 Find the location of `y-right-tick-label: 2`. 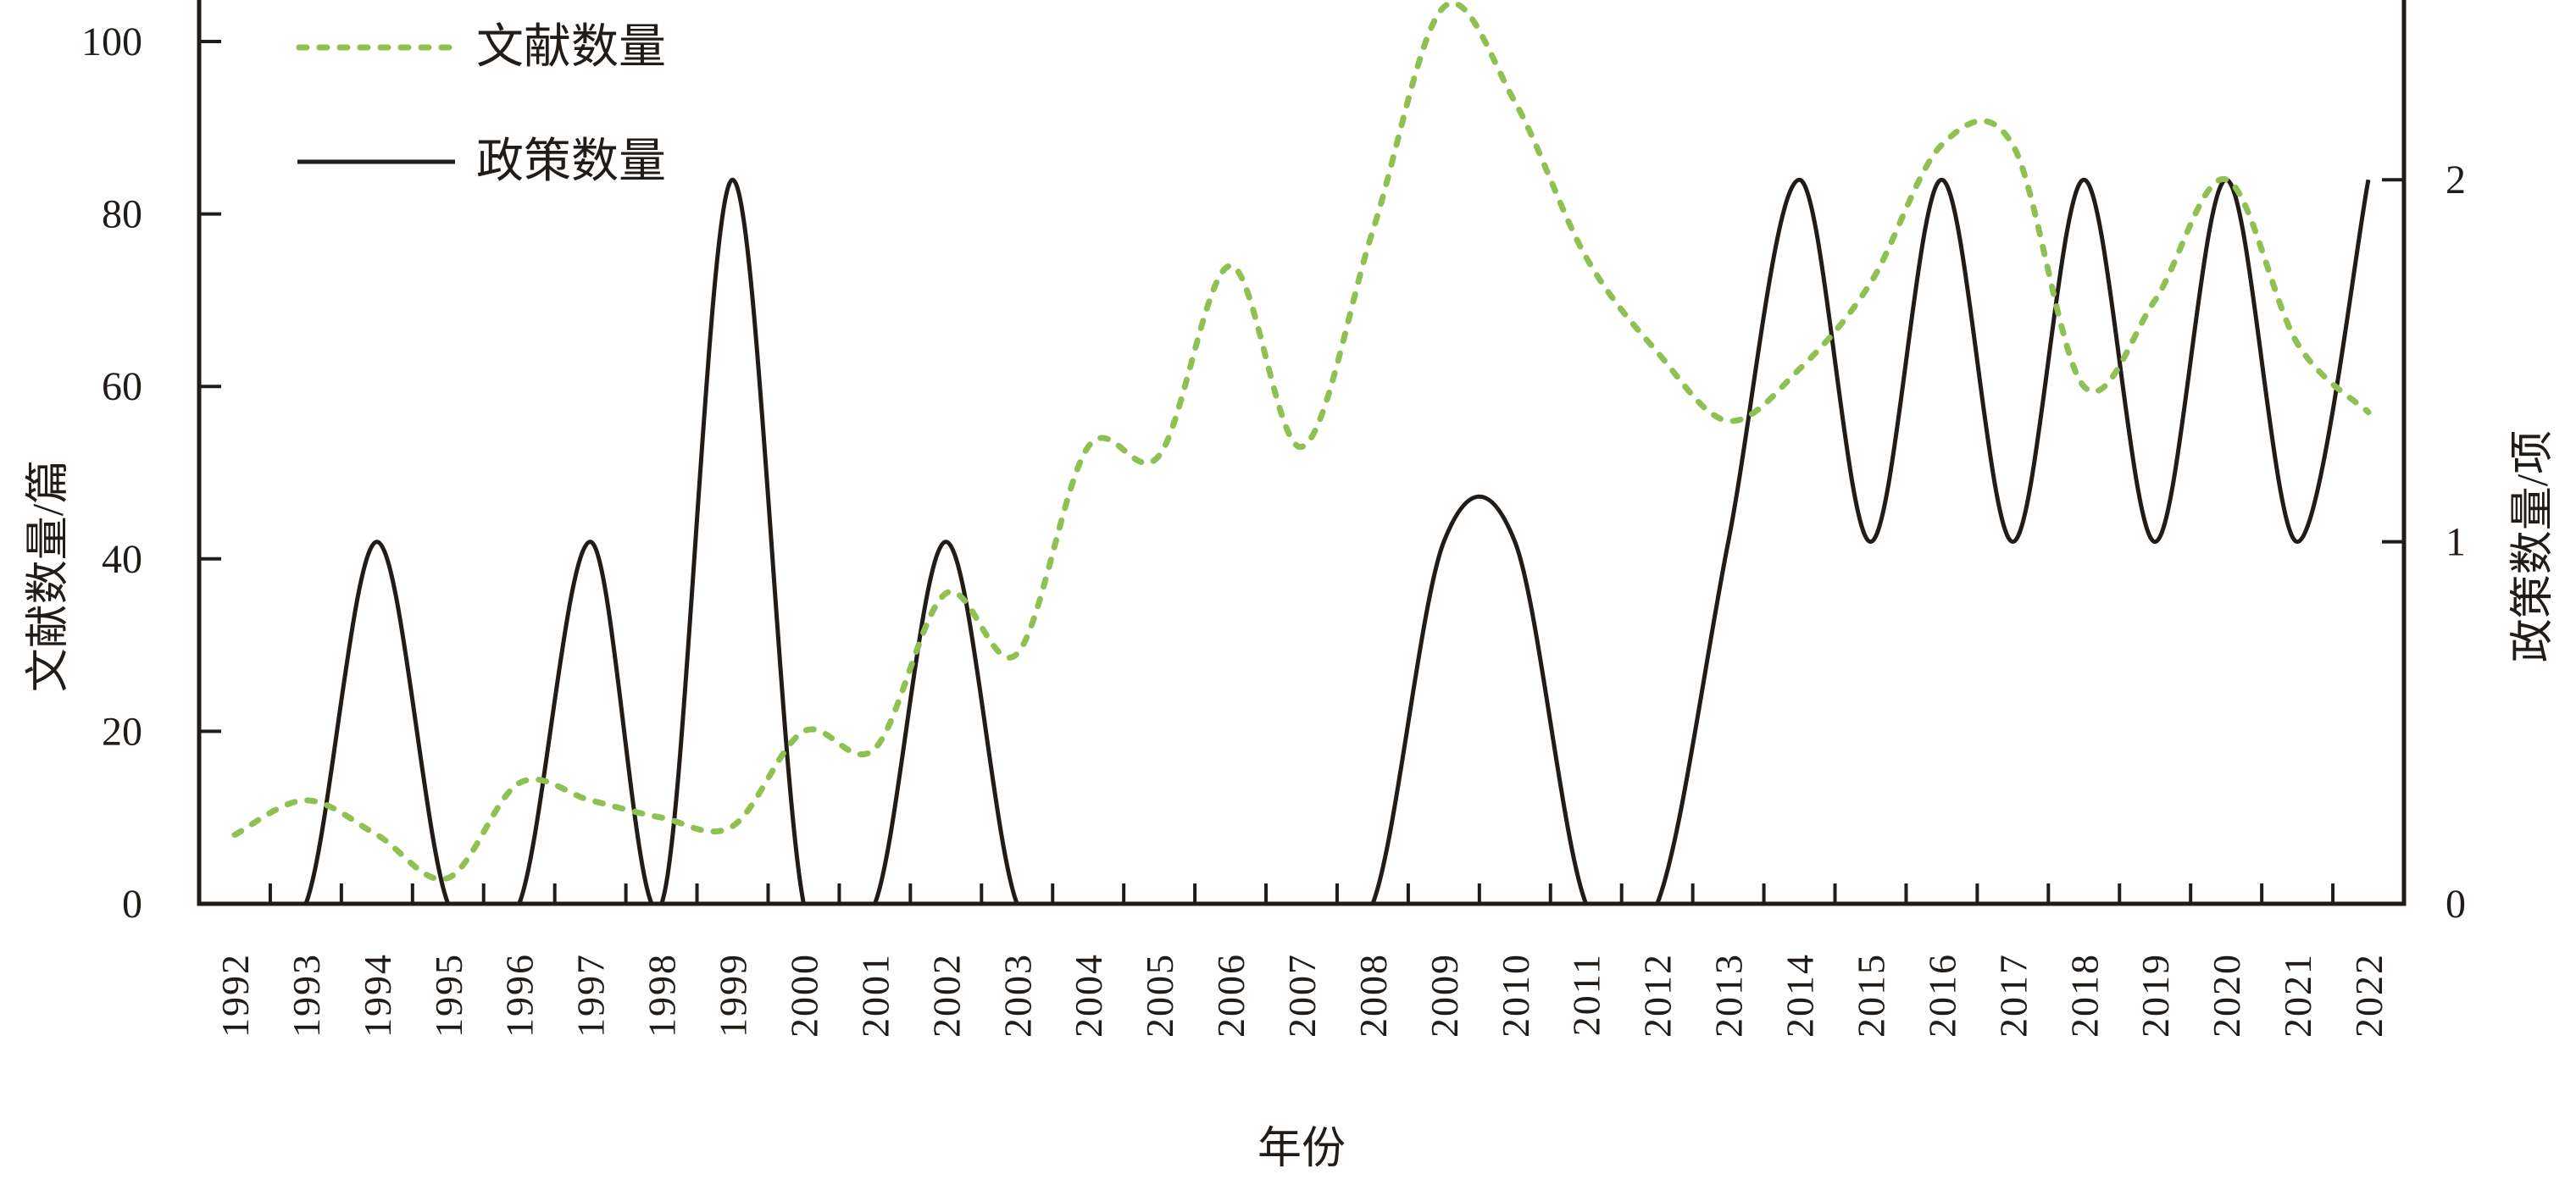

y-right-tick-label: 2 is located at coordinates (2456, 180).